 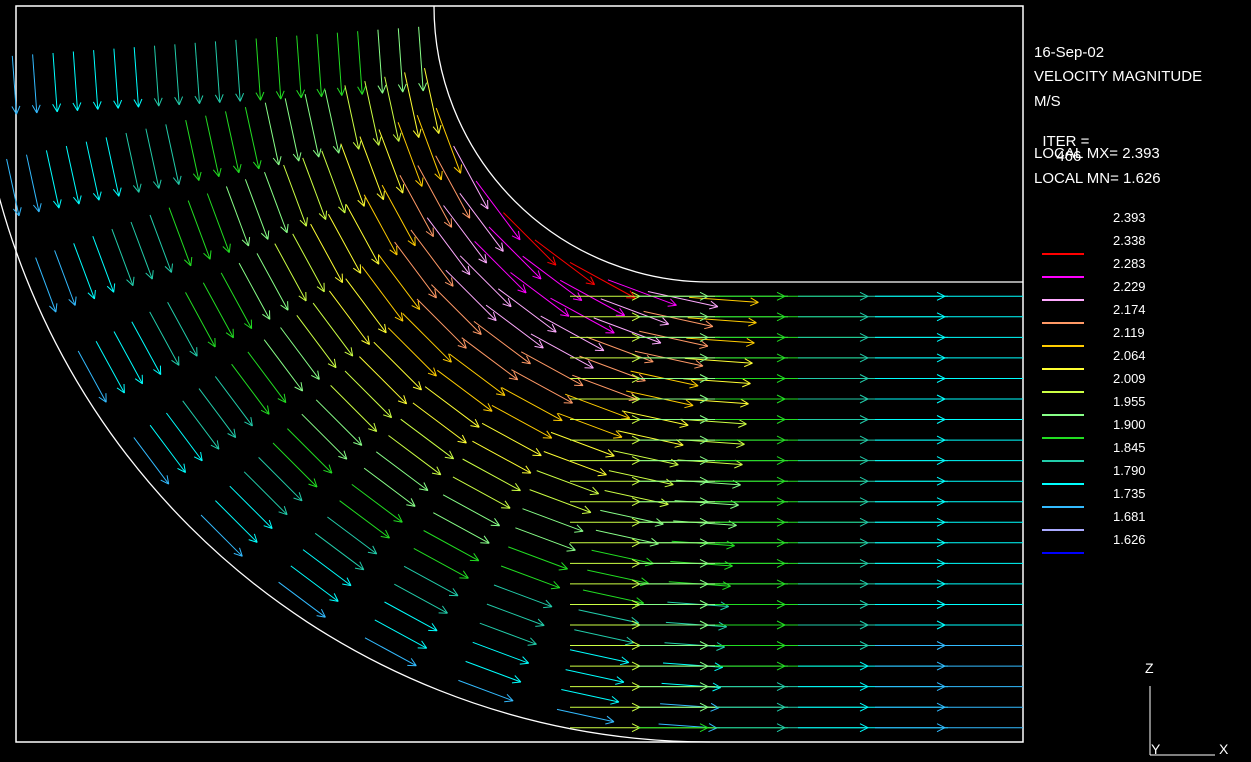 I want to click on legend-row: 2.229, so click(x=1140, y=290).